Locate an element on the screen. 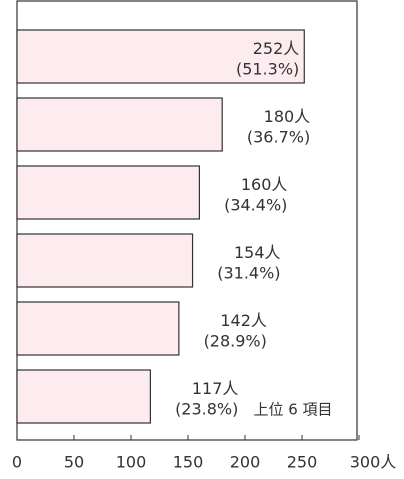  x-tick-label: 300人 is located at coordinates (373, 462).